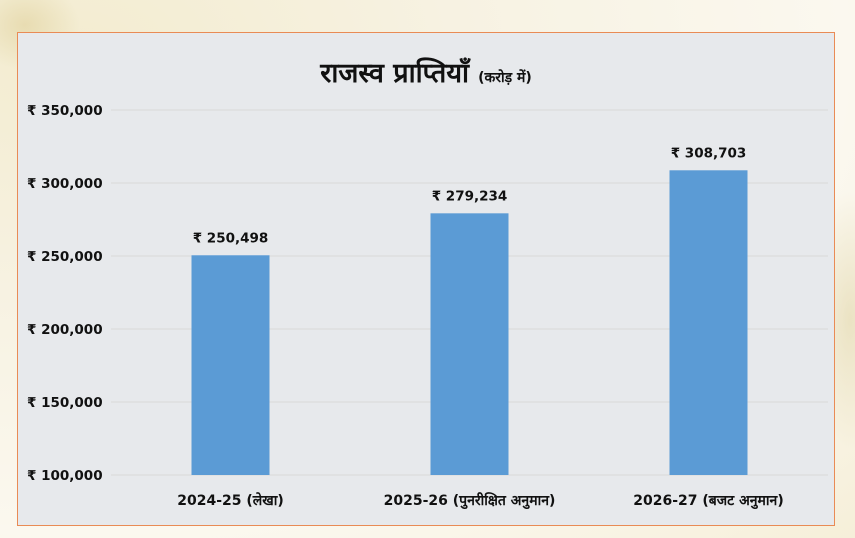 The height and width of the screenshot is (538, 855). Describe the element at coordinates (470, 196) in the screenshot. I see `bar-data-label: ₹ 279,234` at that location.